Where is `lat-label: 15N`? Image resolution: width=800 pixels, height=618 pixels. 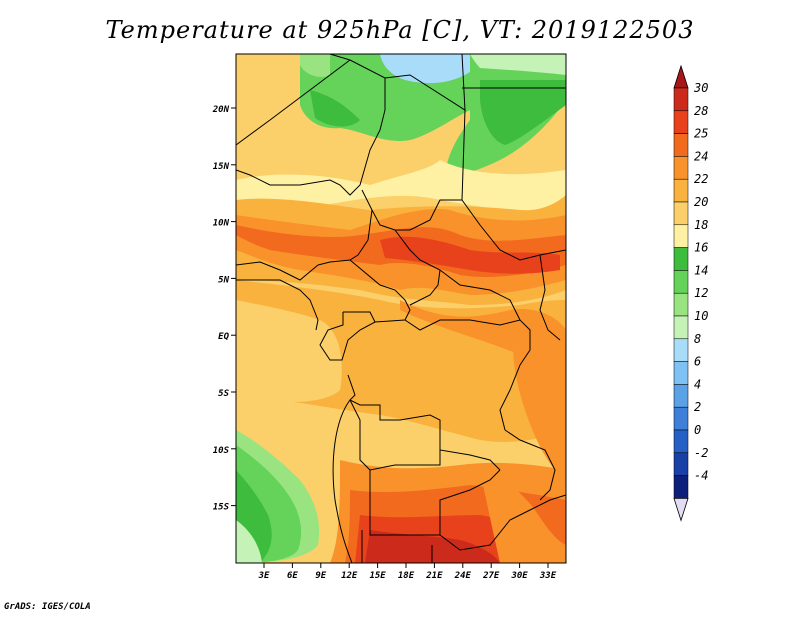 lat-label: 15N is located at coordinates (221, 167).